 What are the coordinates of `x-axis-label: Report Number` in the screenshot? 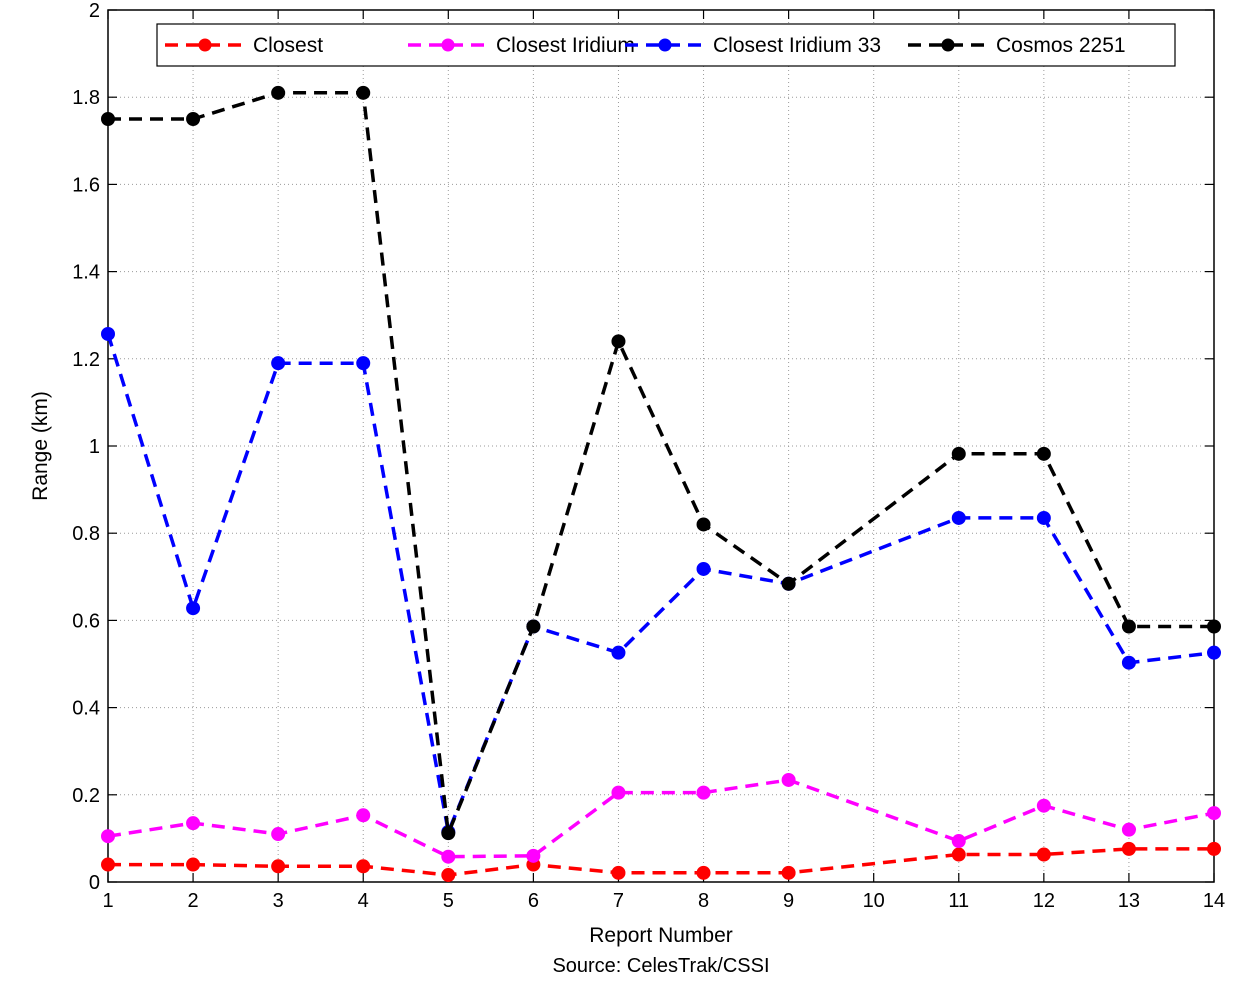 It's located at (661, 935).